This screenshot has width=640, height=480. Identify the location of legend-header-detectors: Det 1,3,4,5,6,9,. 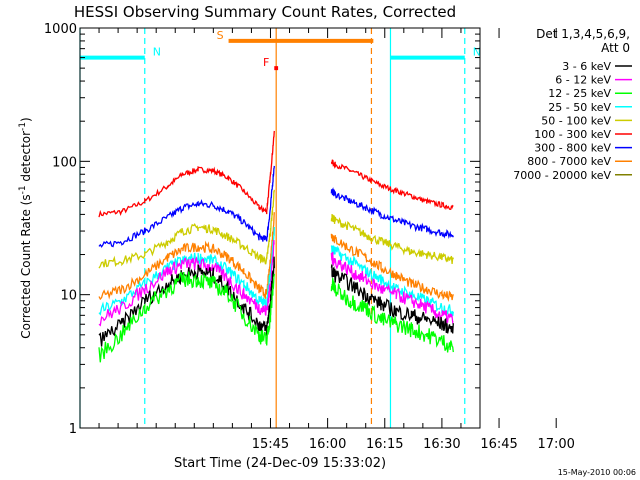
(583, 34).